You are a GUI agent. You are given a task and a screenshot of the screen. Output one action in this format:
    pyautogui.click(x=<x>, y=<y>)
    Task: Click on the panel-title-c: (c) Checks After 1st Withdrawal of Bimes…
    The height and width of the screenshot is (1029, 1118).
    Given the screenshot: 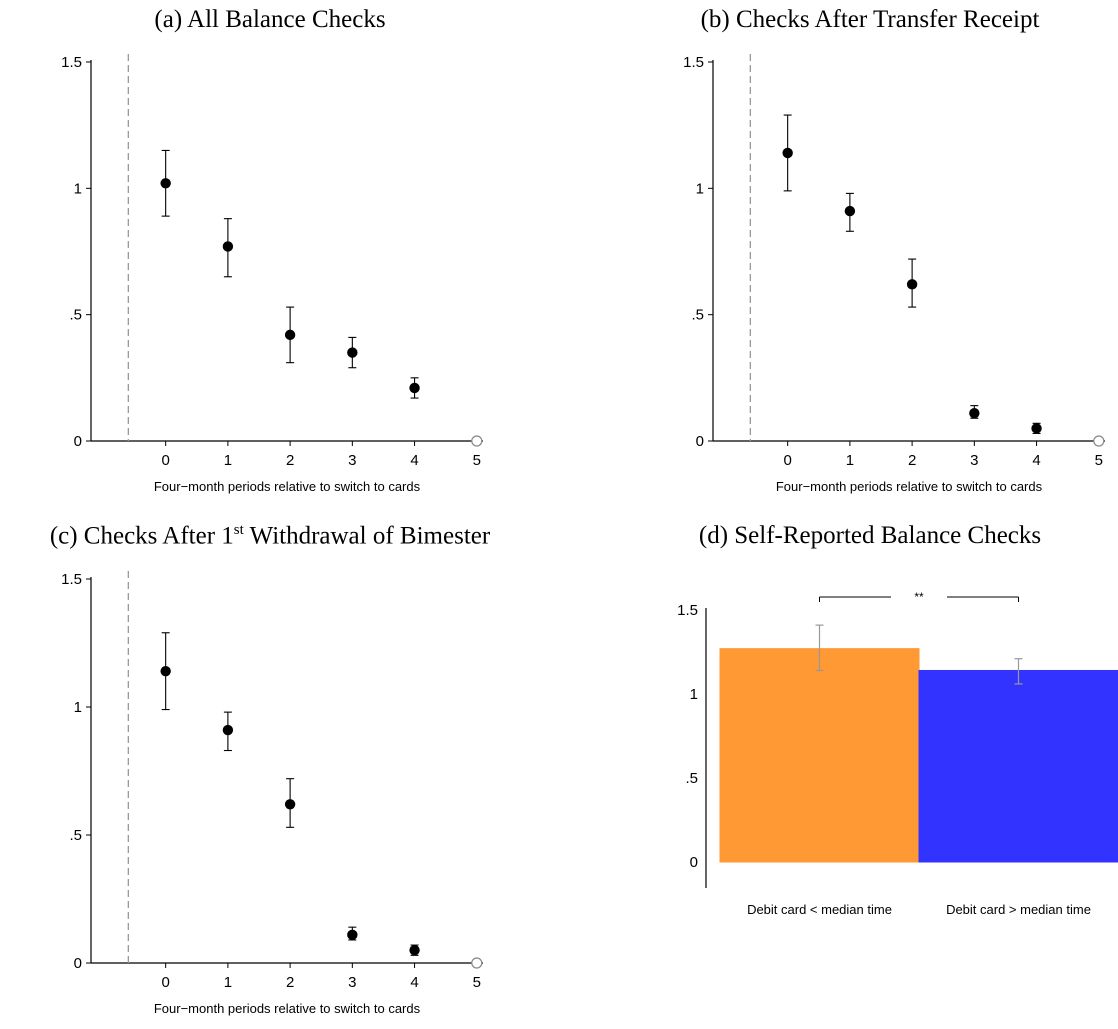 What is the action you would take?
    pyautogui.click(x=270, y=536)
    